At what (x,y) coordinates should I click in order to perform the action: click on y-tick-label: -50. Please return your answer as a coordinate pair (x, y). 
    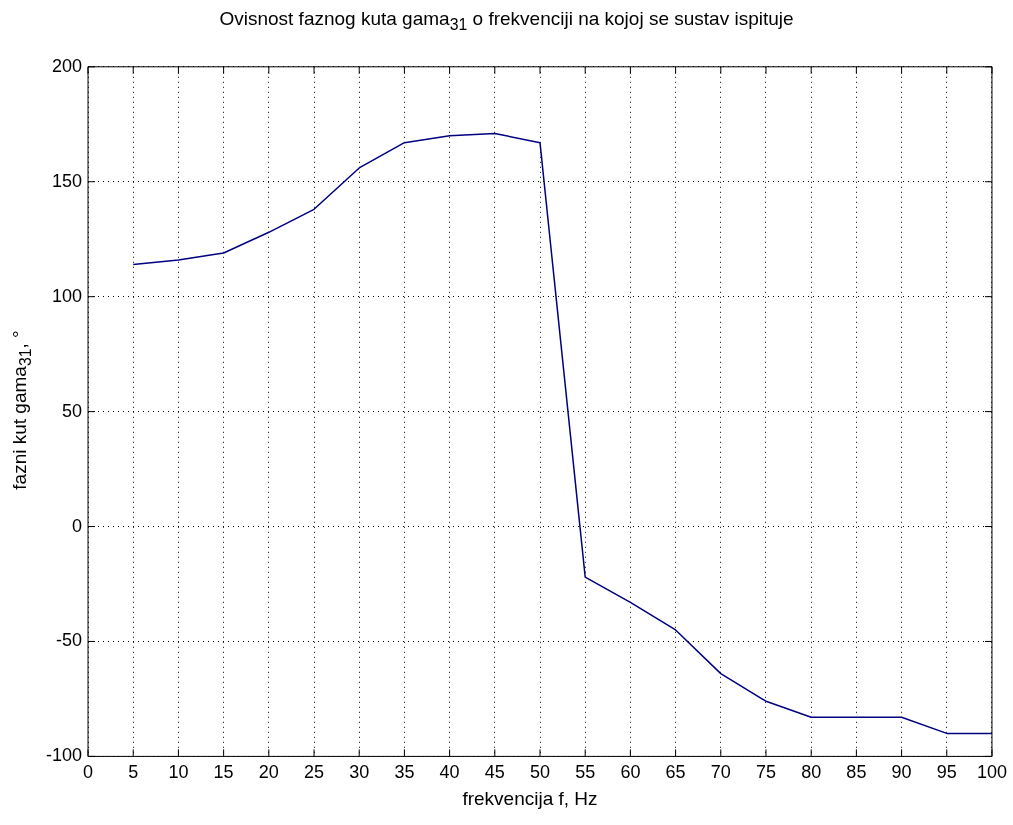
    Looking at the image, I should click on (69, 640).